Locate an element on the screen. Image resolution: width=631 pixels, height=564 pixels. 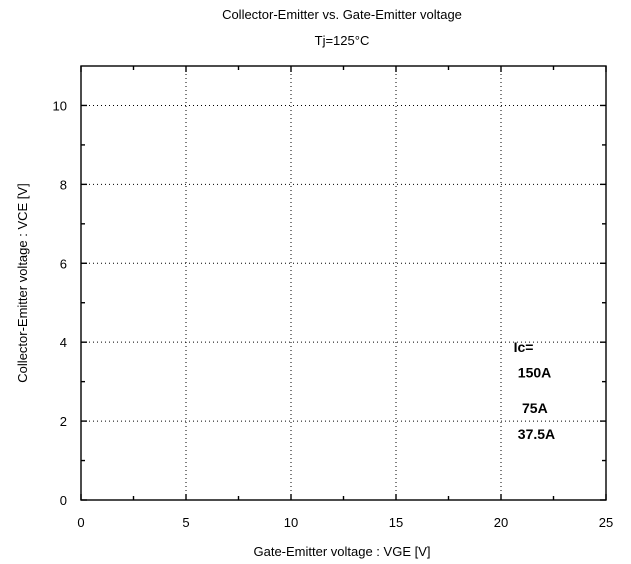
ic-annotation: 75A is located at coordinates (535, 408).